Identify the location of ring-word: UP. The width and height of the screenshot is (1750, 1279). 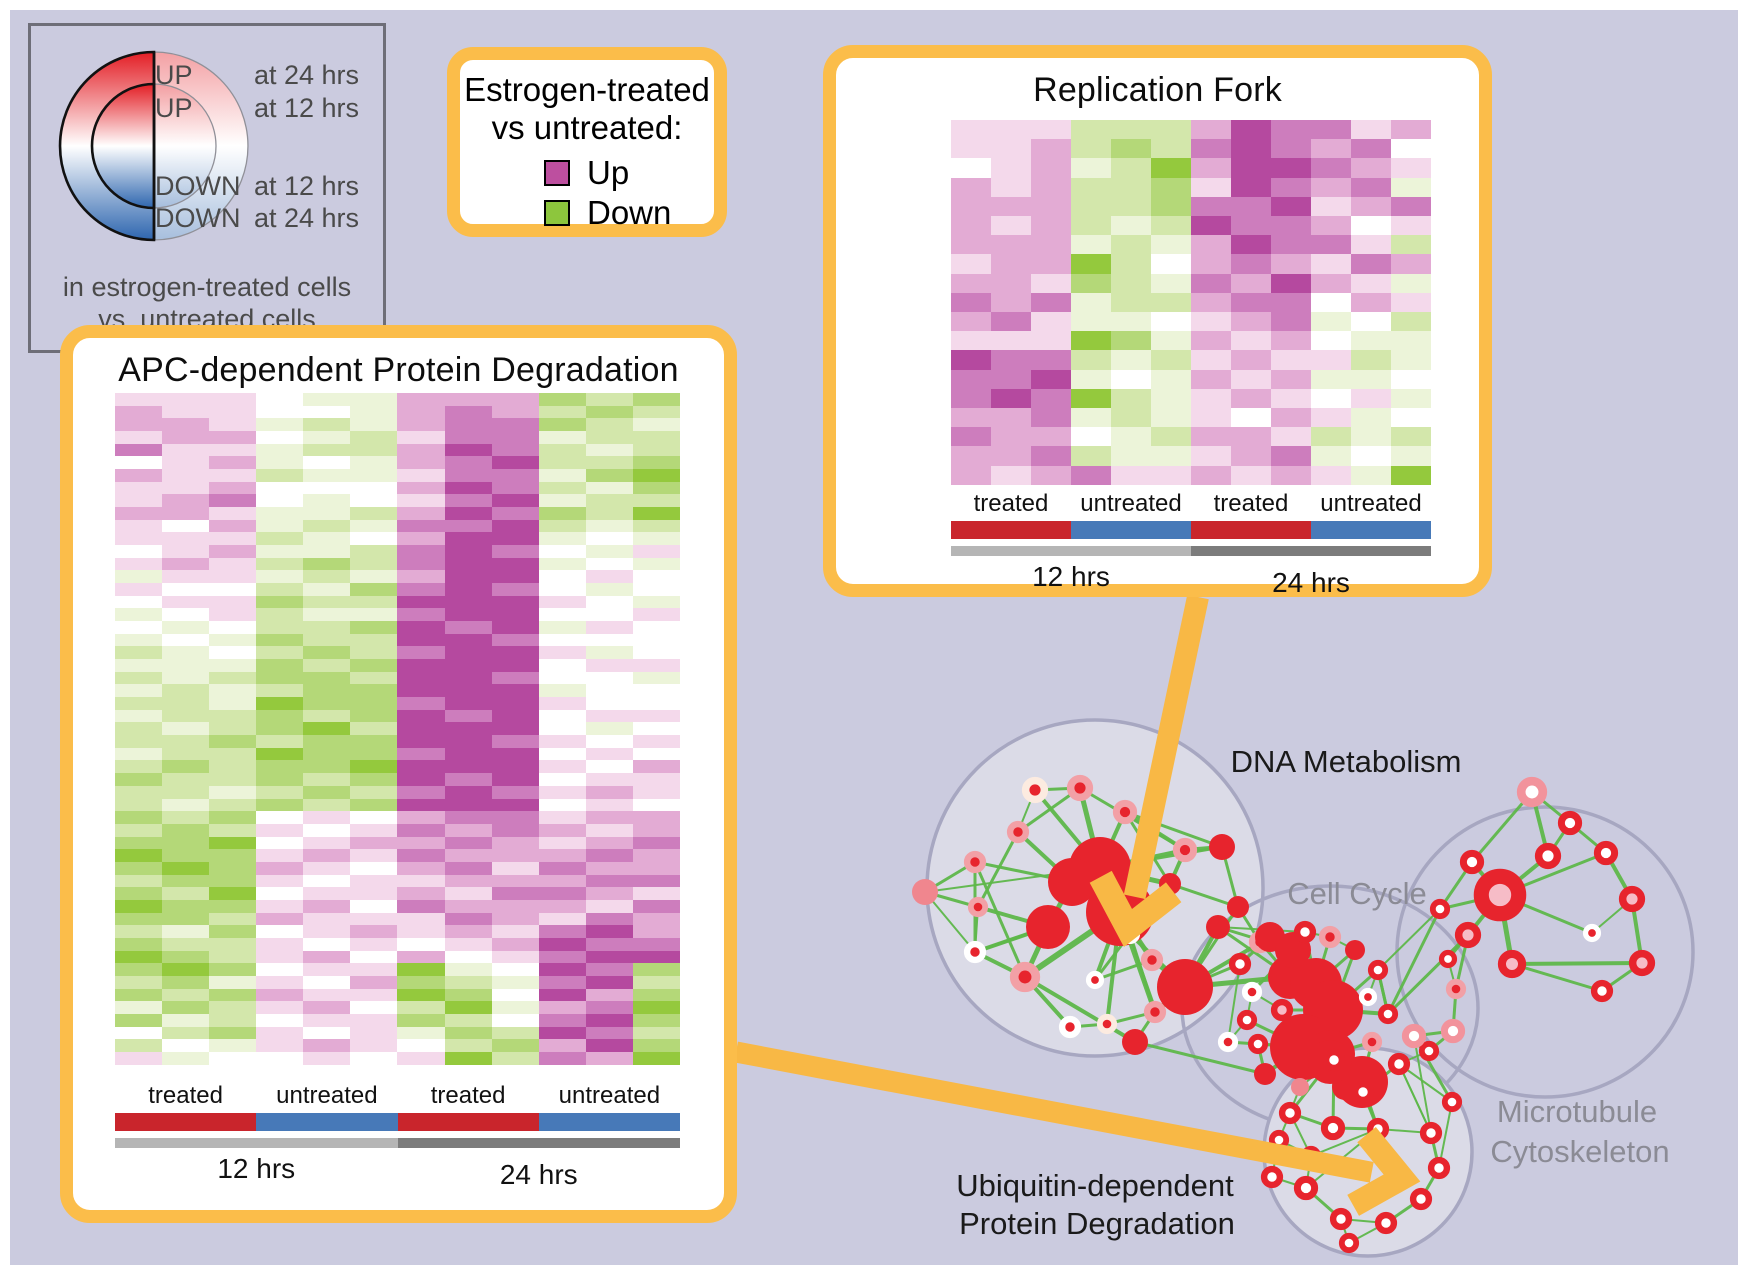
(174, 75).